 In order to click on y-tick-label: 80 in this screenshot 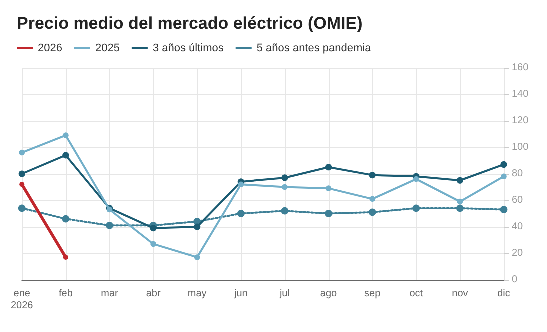, I will do `click(518, 174)`.